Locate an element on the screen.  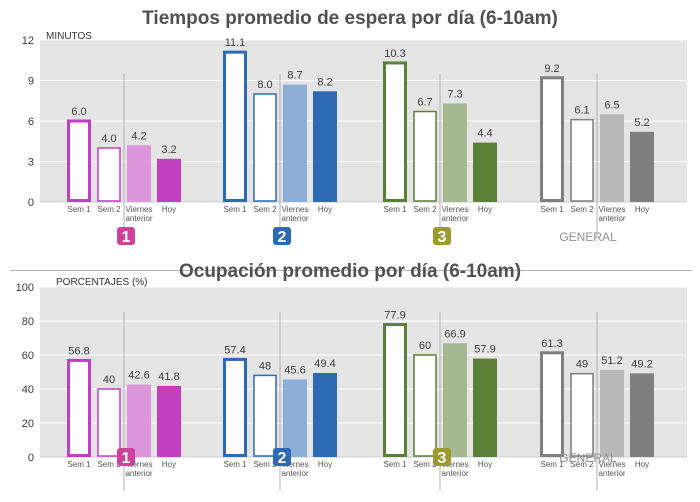
data-label: 9.2 is located at coordinates (551, 69).